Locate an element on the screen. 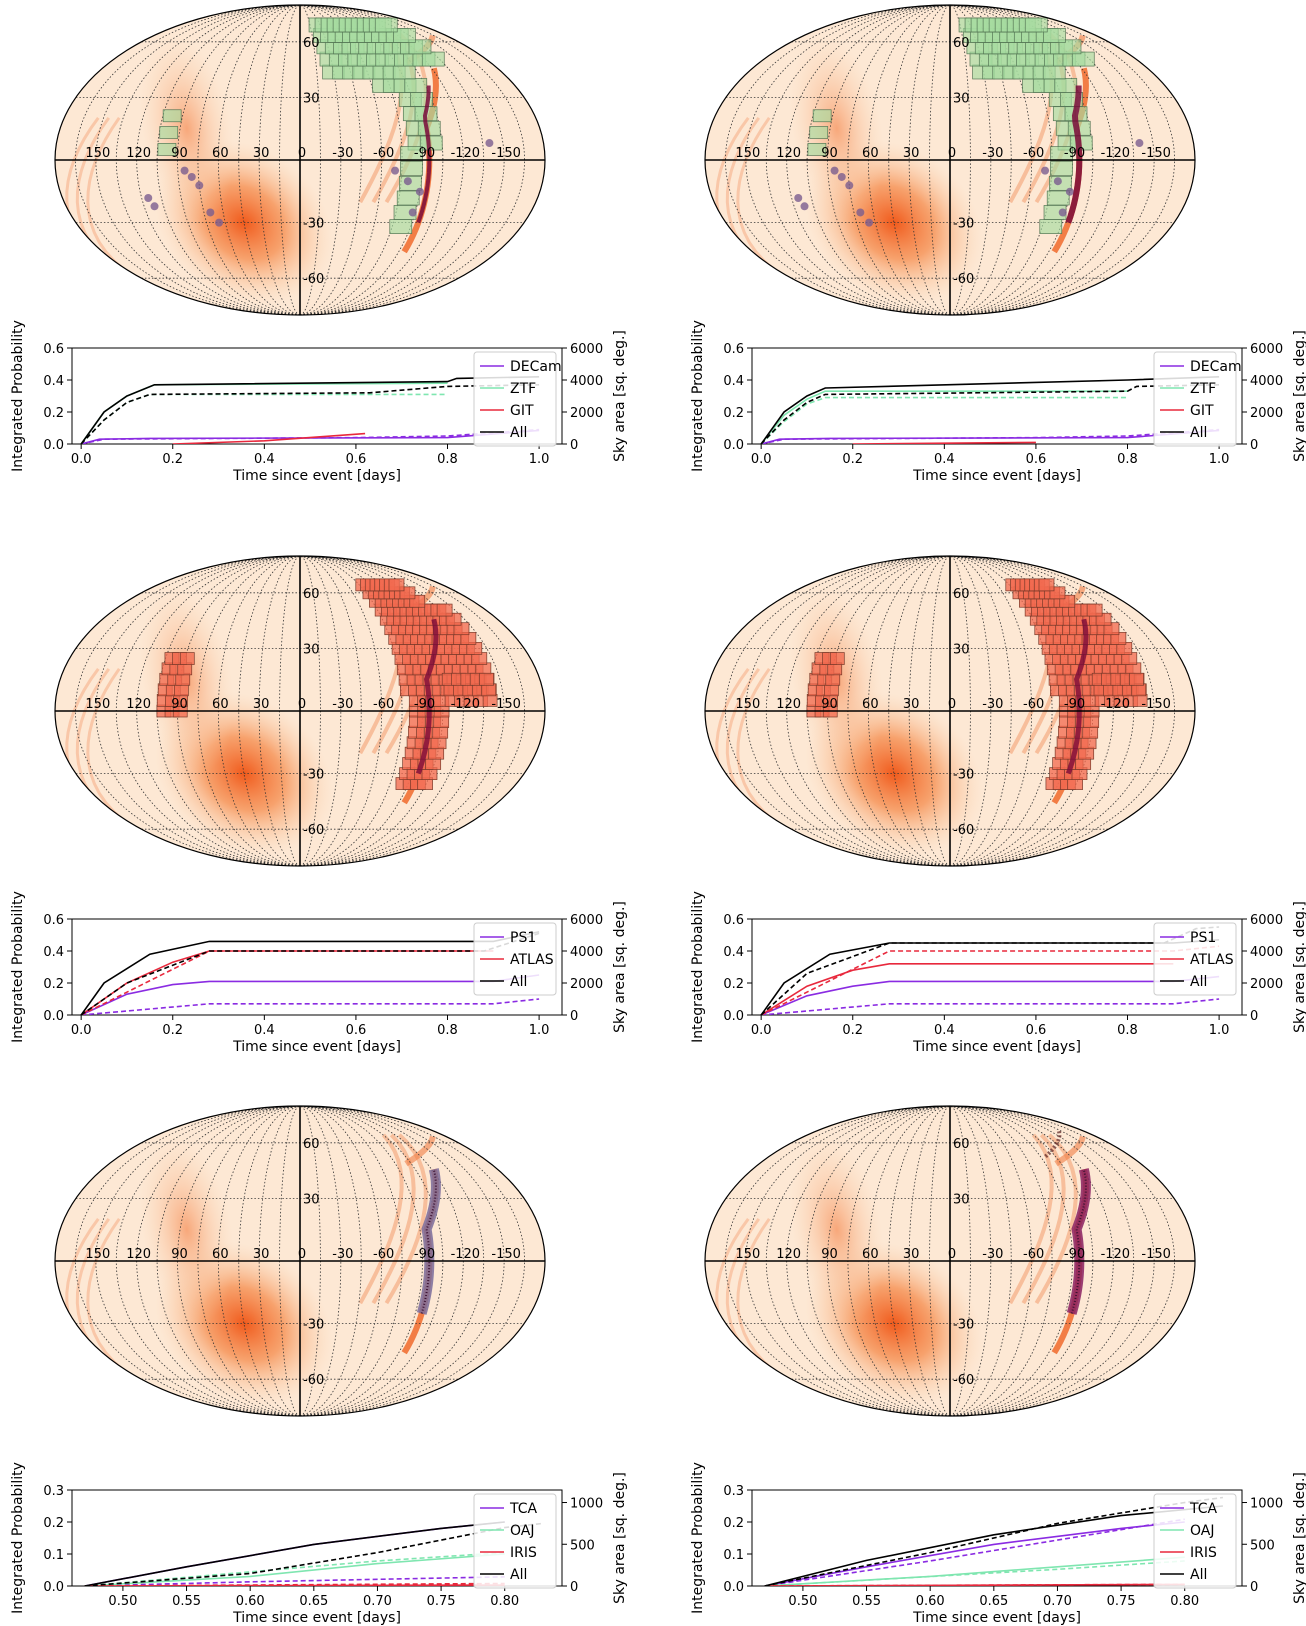  legend-label: ZTF is located at coordinates (1203, 389).